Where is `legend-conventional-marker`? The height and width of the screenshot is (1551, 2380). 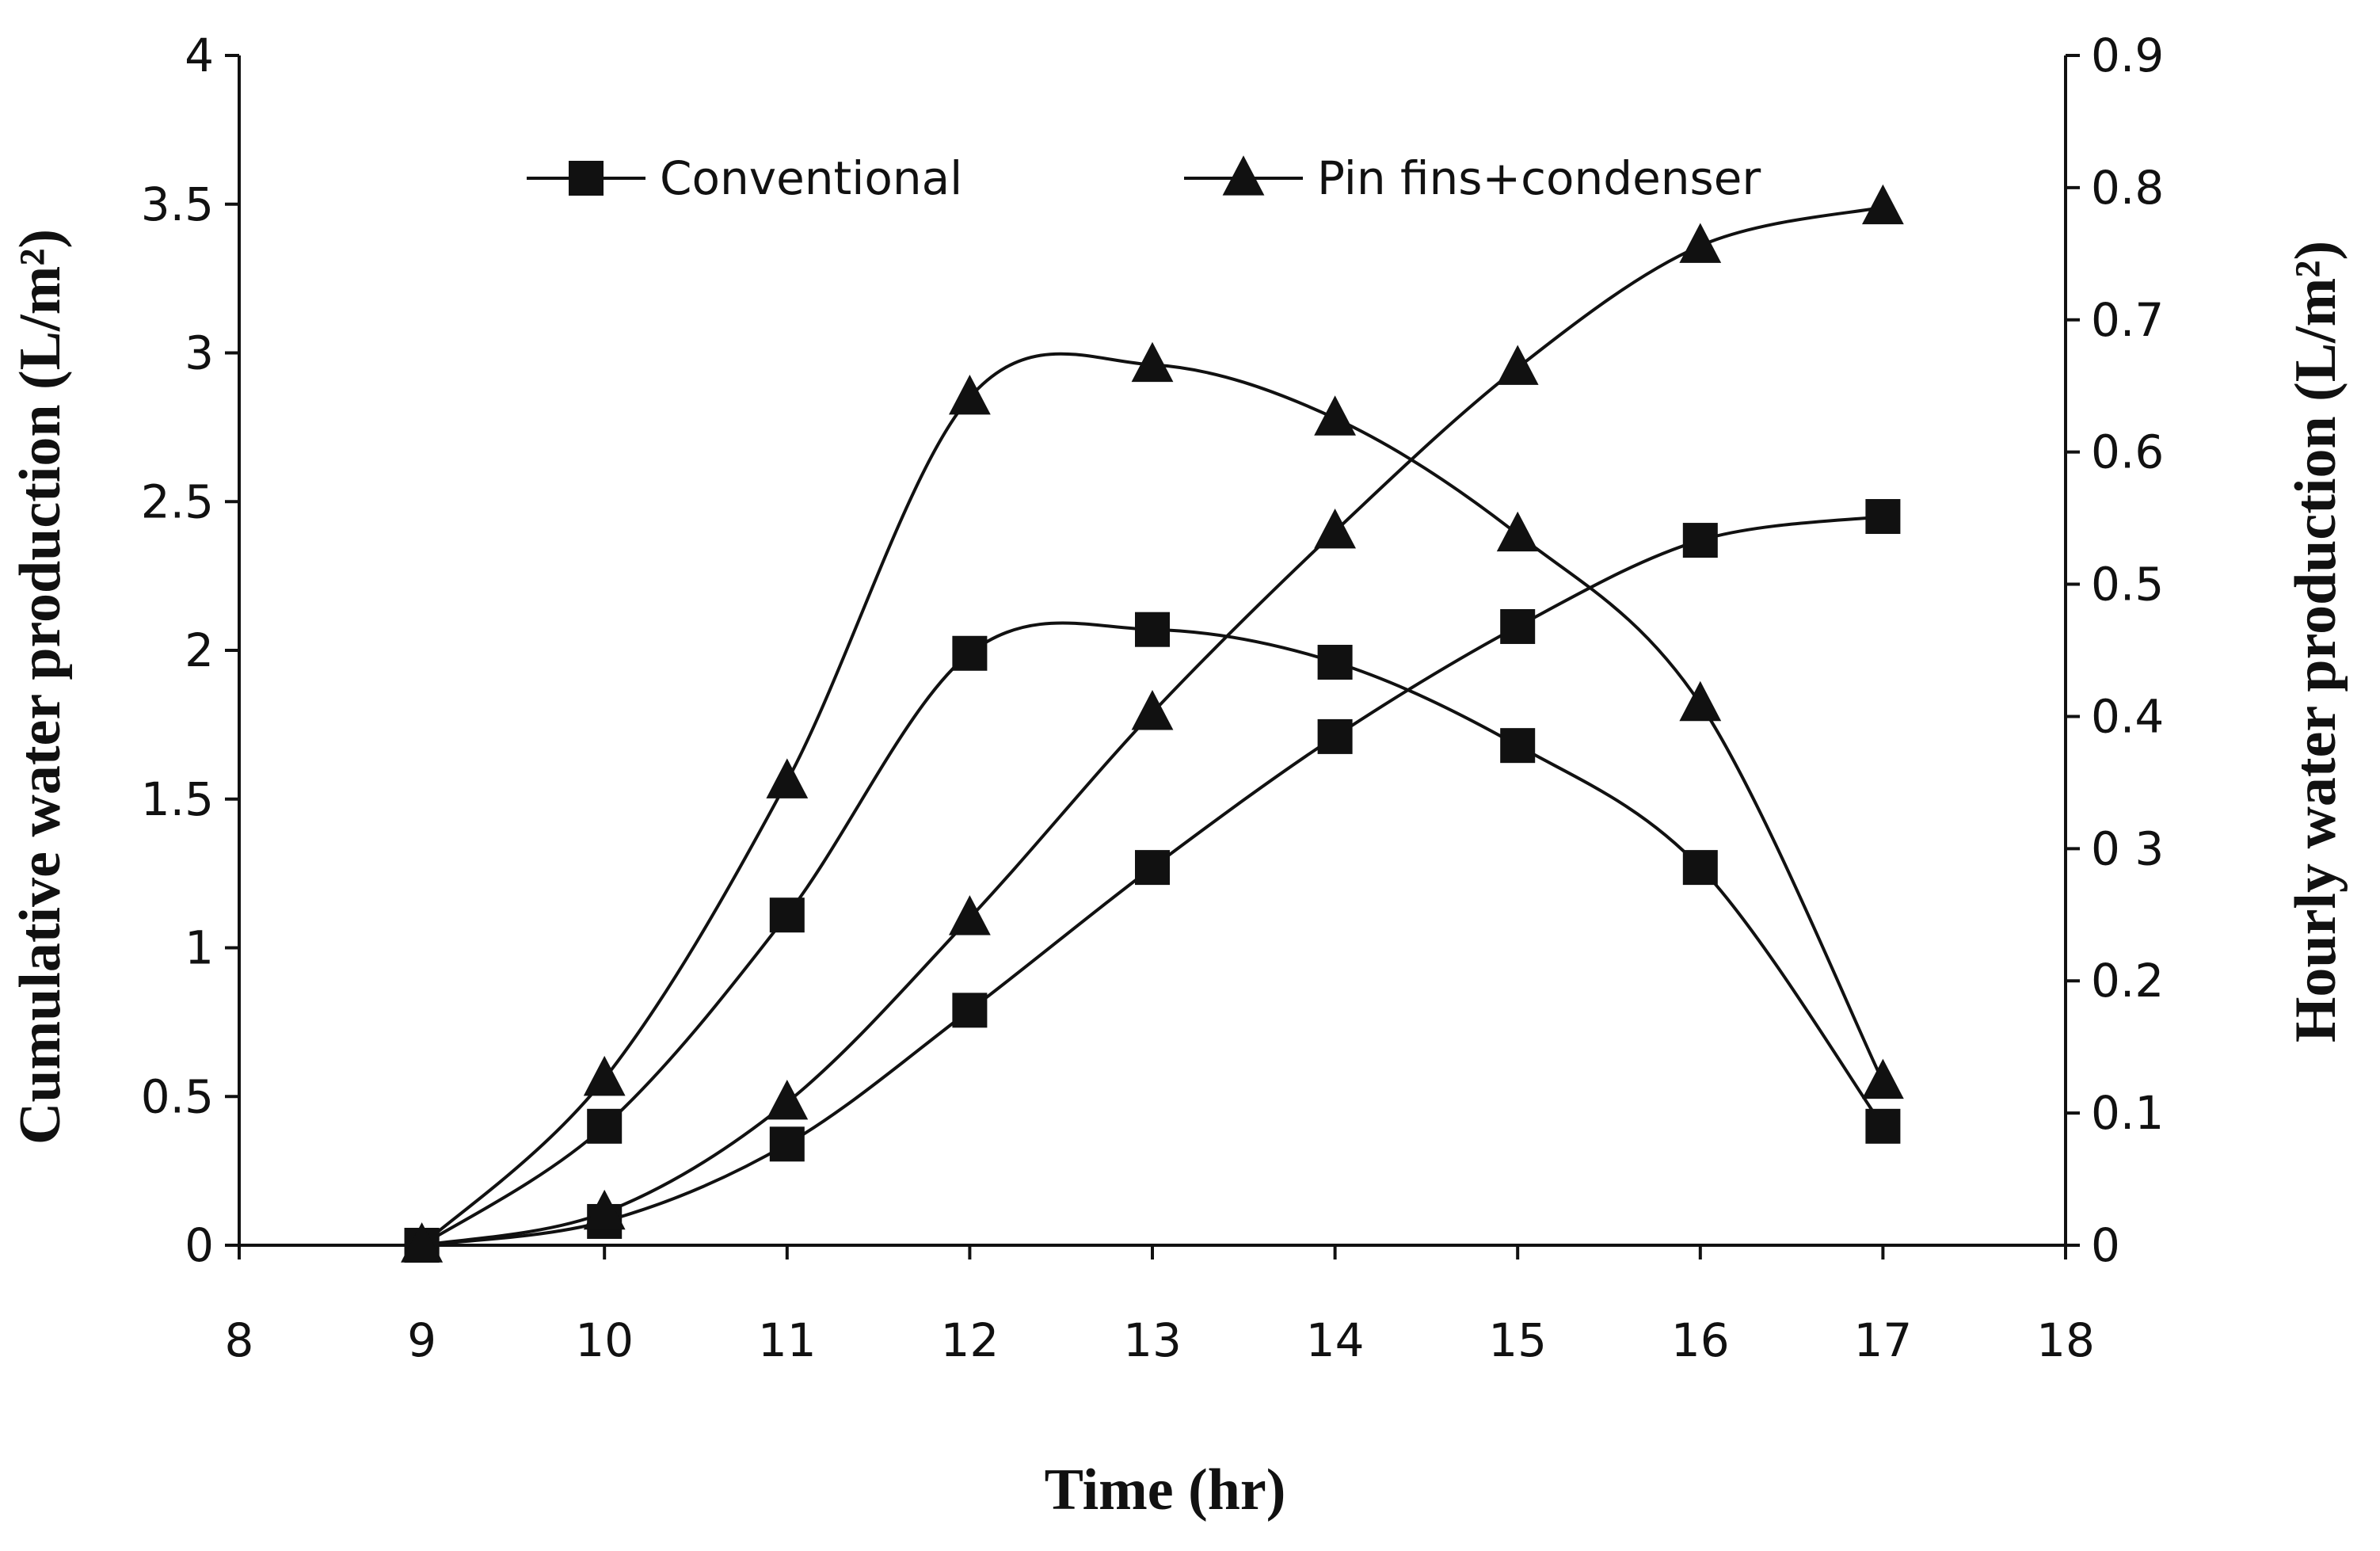 legend-conventional-marker is located at coordinates (586, 178).